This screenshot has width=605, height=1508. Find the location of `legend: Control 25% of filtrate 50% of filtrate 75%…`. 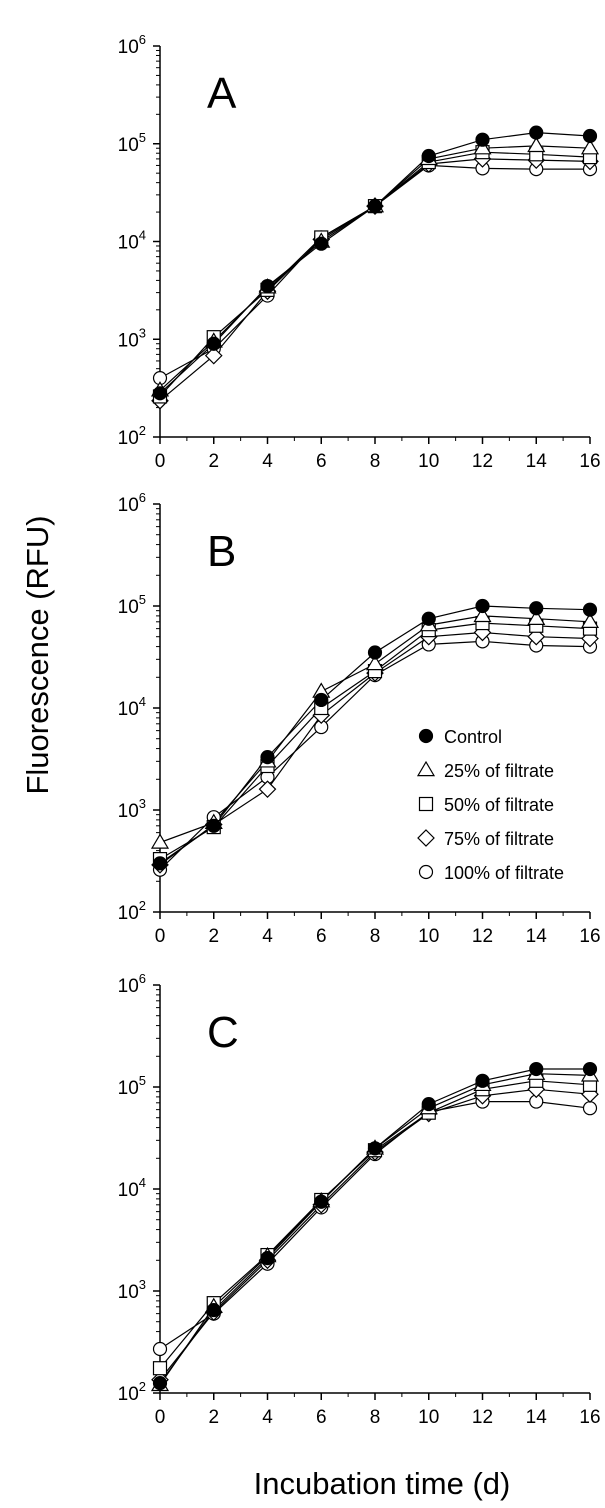

legend: Control 25% of filtrate 50% of filtrate 75%… is located at coordinates (490, 805).